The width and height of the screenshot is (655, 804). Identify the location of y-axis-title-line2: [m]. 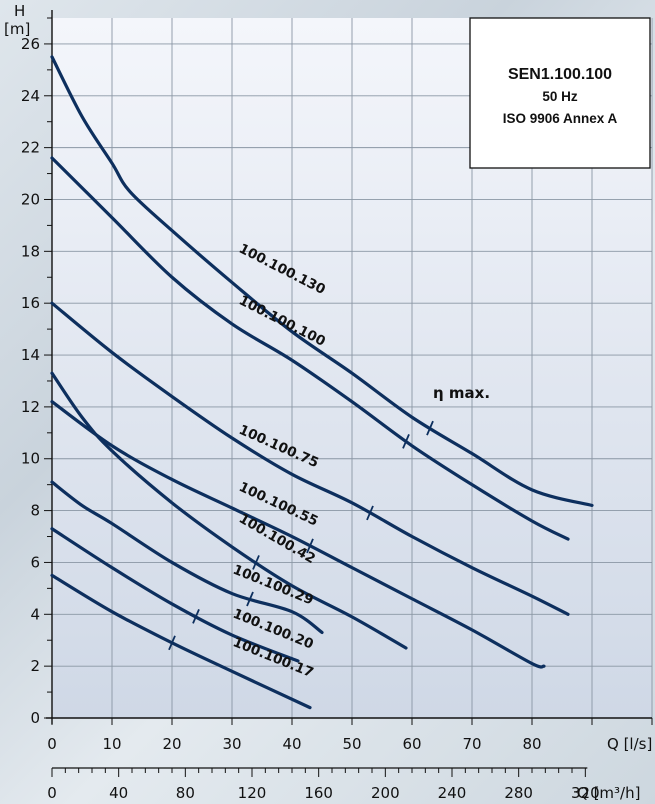
(17, 29).